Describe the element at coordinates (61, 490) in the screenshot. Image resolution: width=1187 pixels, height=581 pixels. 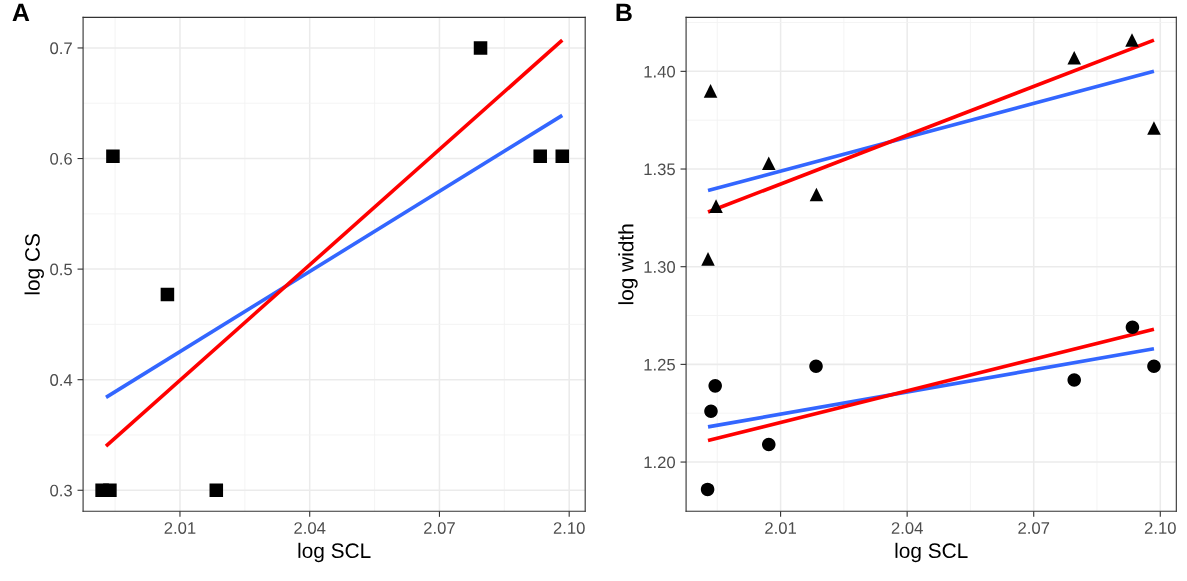
I see `y-tick-label: 0.3` at that location.